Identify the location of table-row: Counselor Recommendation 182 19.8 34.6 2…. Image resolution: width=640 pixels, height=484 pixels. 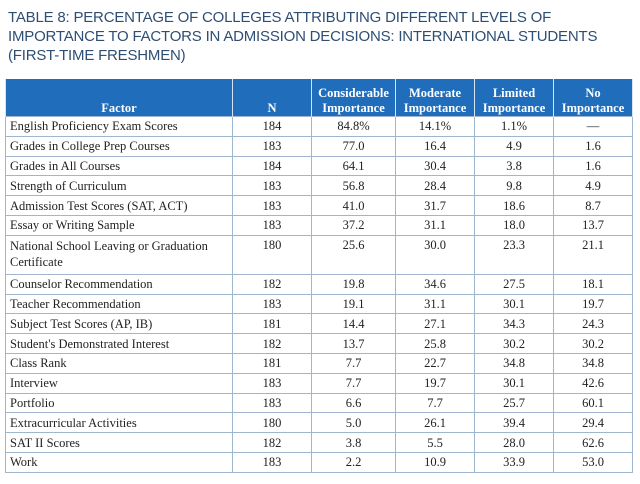
(319, 284).